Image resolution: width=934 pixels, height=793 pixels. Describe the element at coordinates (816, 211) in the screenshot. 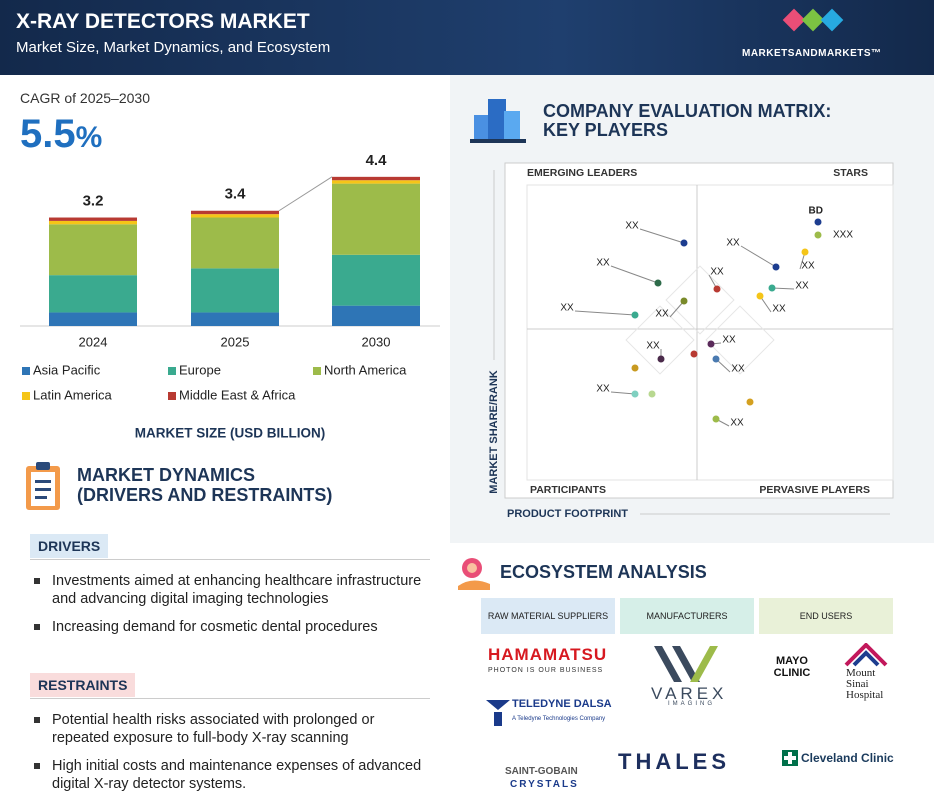

I see `company-label: BD` at that location.